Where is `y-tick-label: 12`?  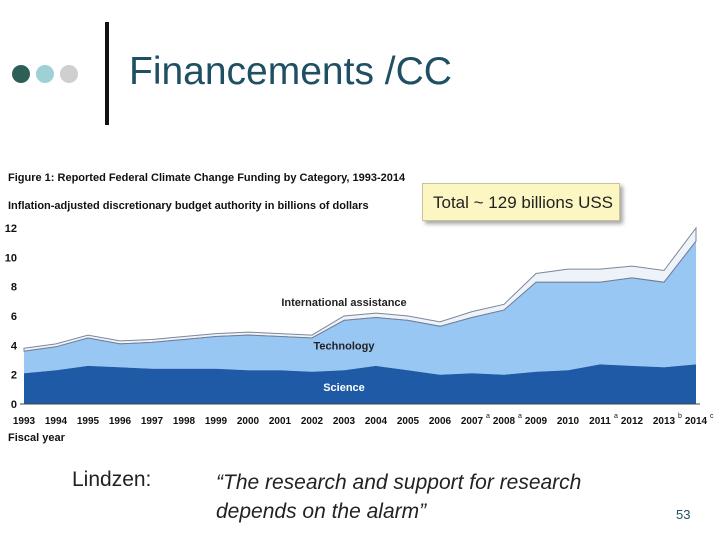
y-tick-label: 12 is located at coordinates (11, 229).